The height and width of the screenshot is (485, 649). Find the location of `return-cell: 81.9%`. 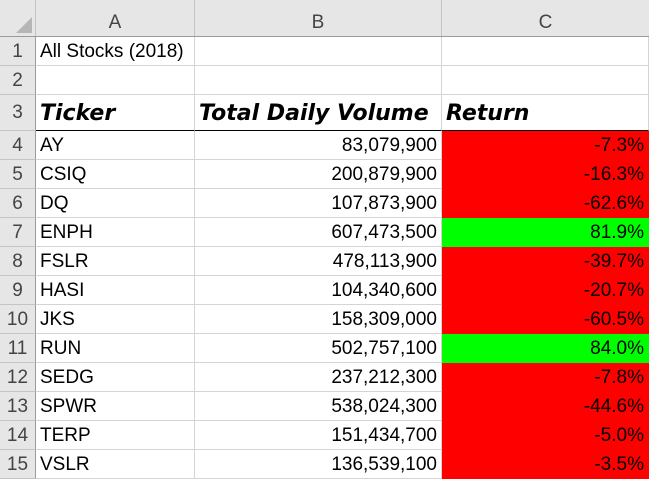

return-cell: 81.9% is located at coordinates (545, 232).